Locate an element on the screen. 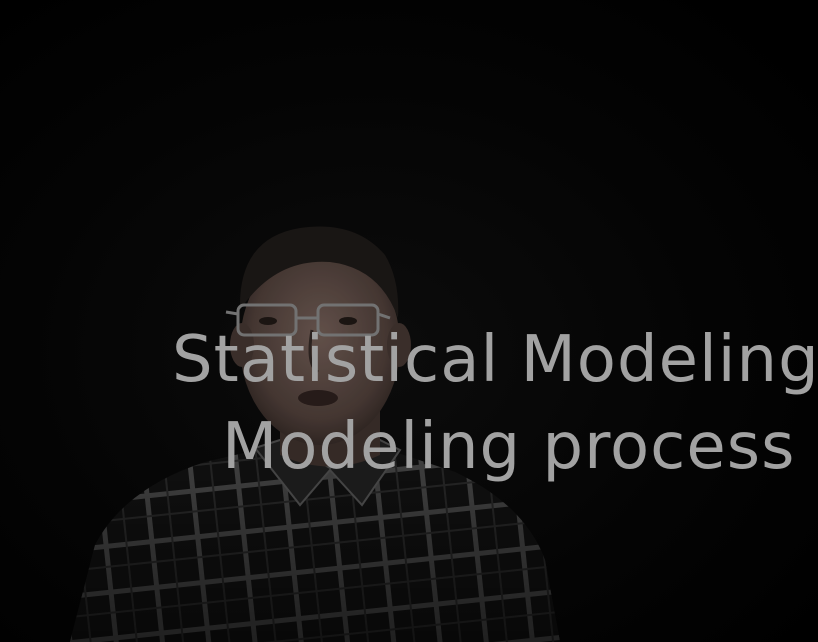 This screenshot has width=818, height=642. presenter-hair is located at coordinates (319, 272).